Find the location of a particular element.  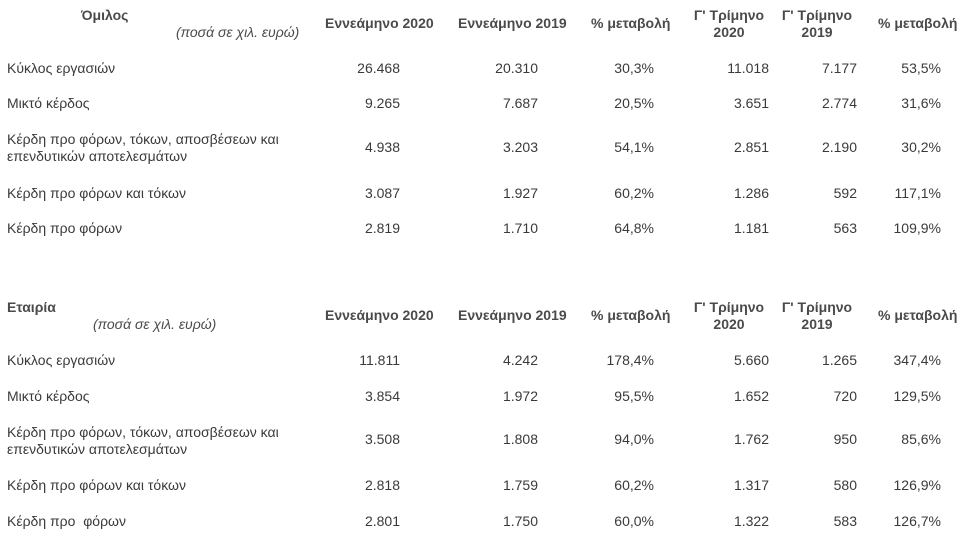

cell-change-q3: 126,9% is located at coordinates (917, 485).